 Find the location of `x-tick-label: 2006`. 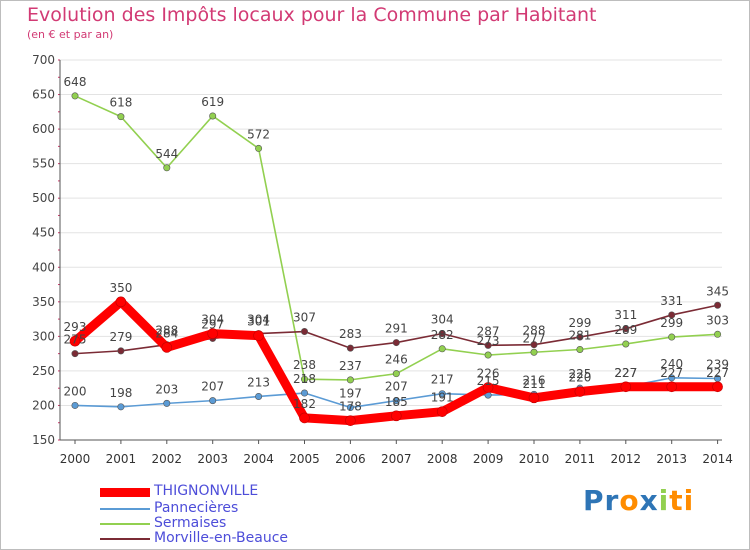

x-tick-label: 2006 is located at coordinates (350, 459).